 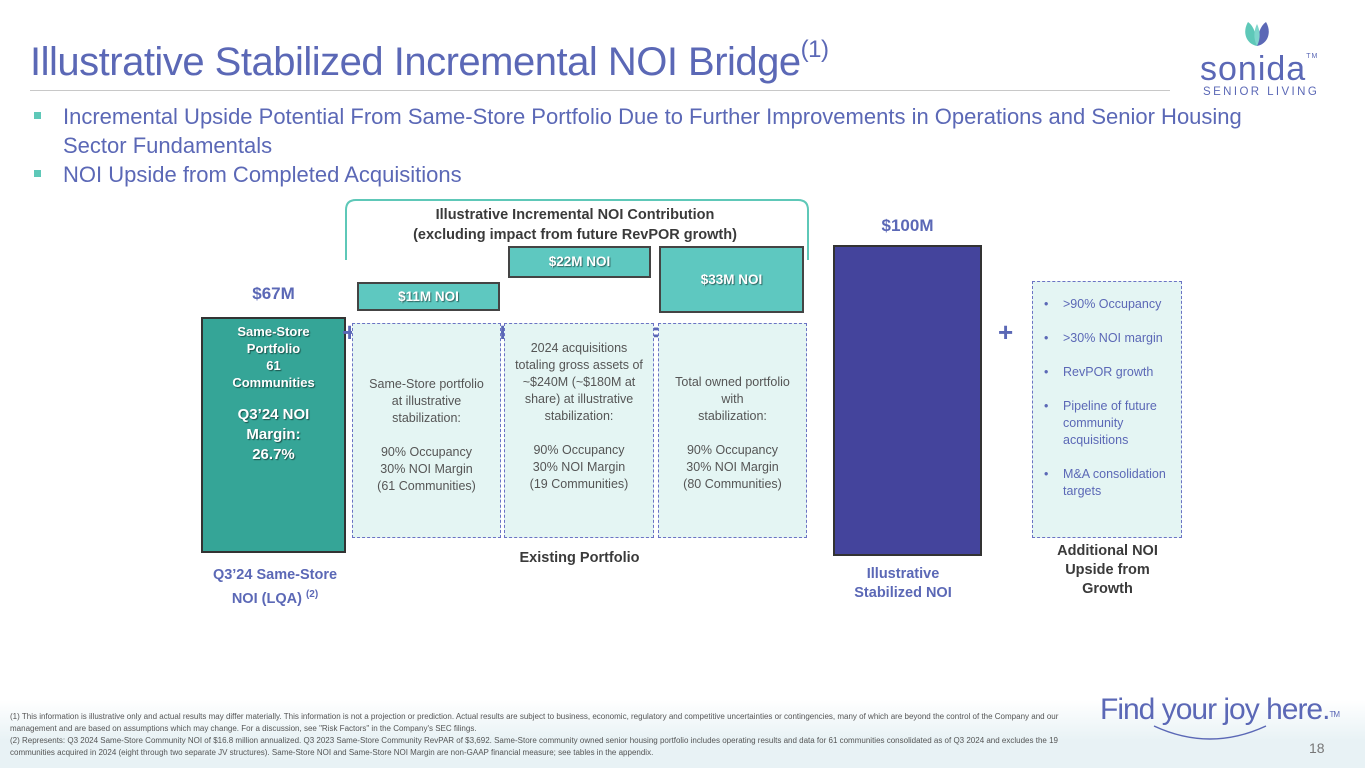 What do you see at coordinates (1253, 69) in the screenshot?
I see `logo-word: sonida` at bounding box center [1253, 69].